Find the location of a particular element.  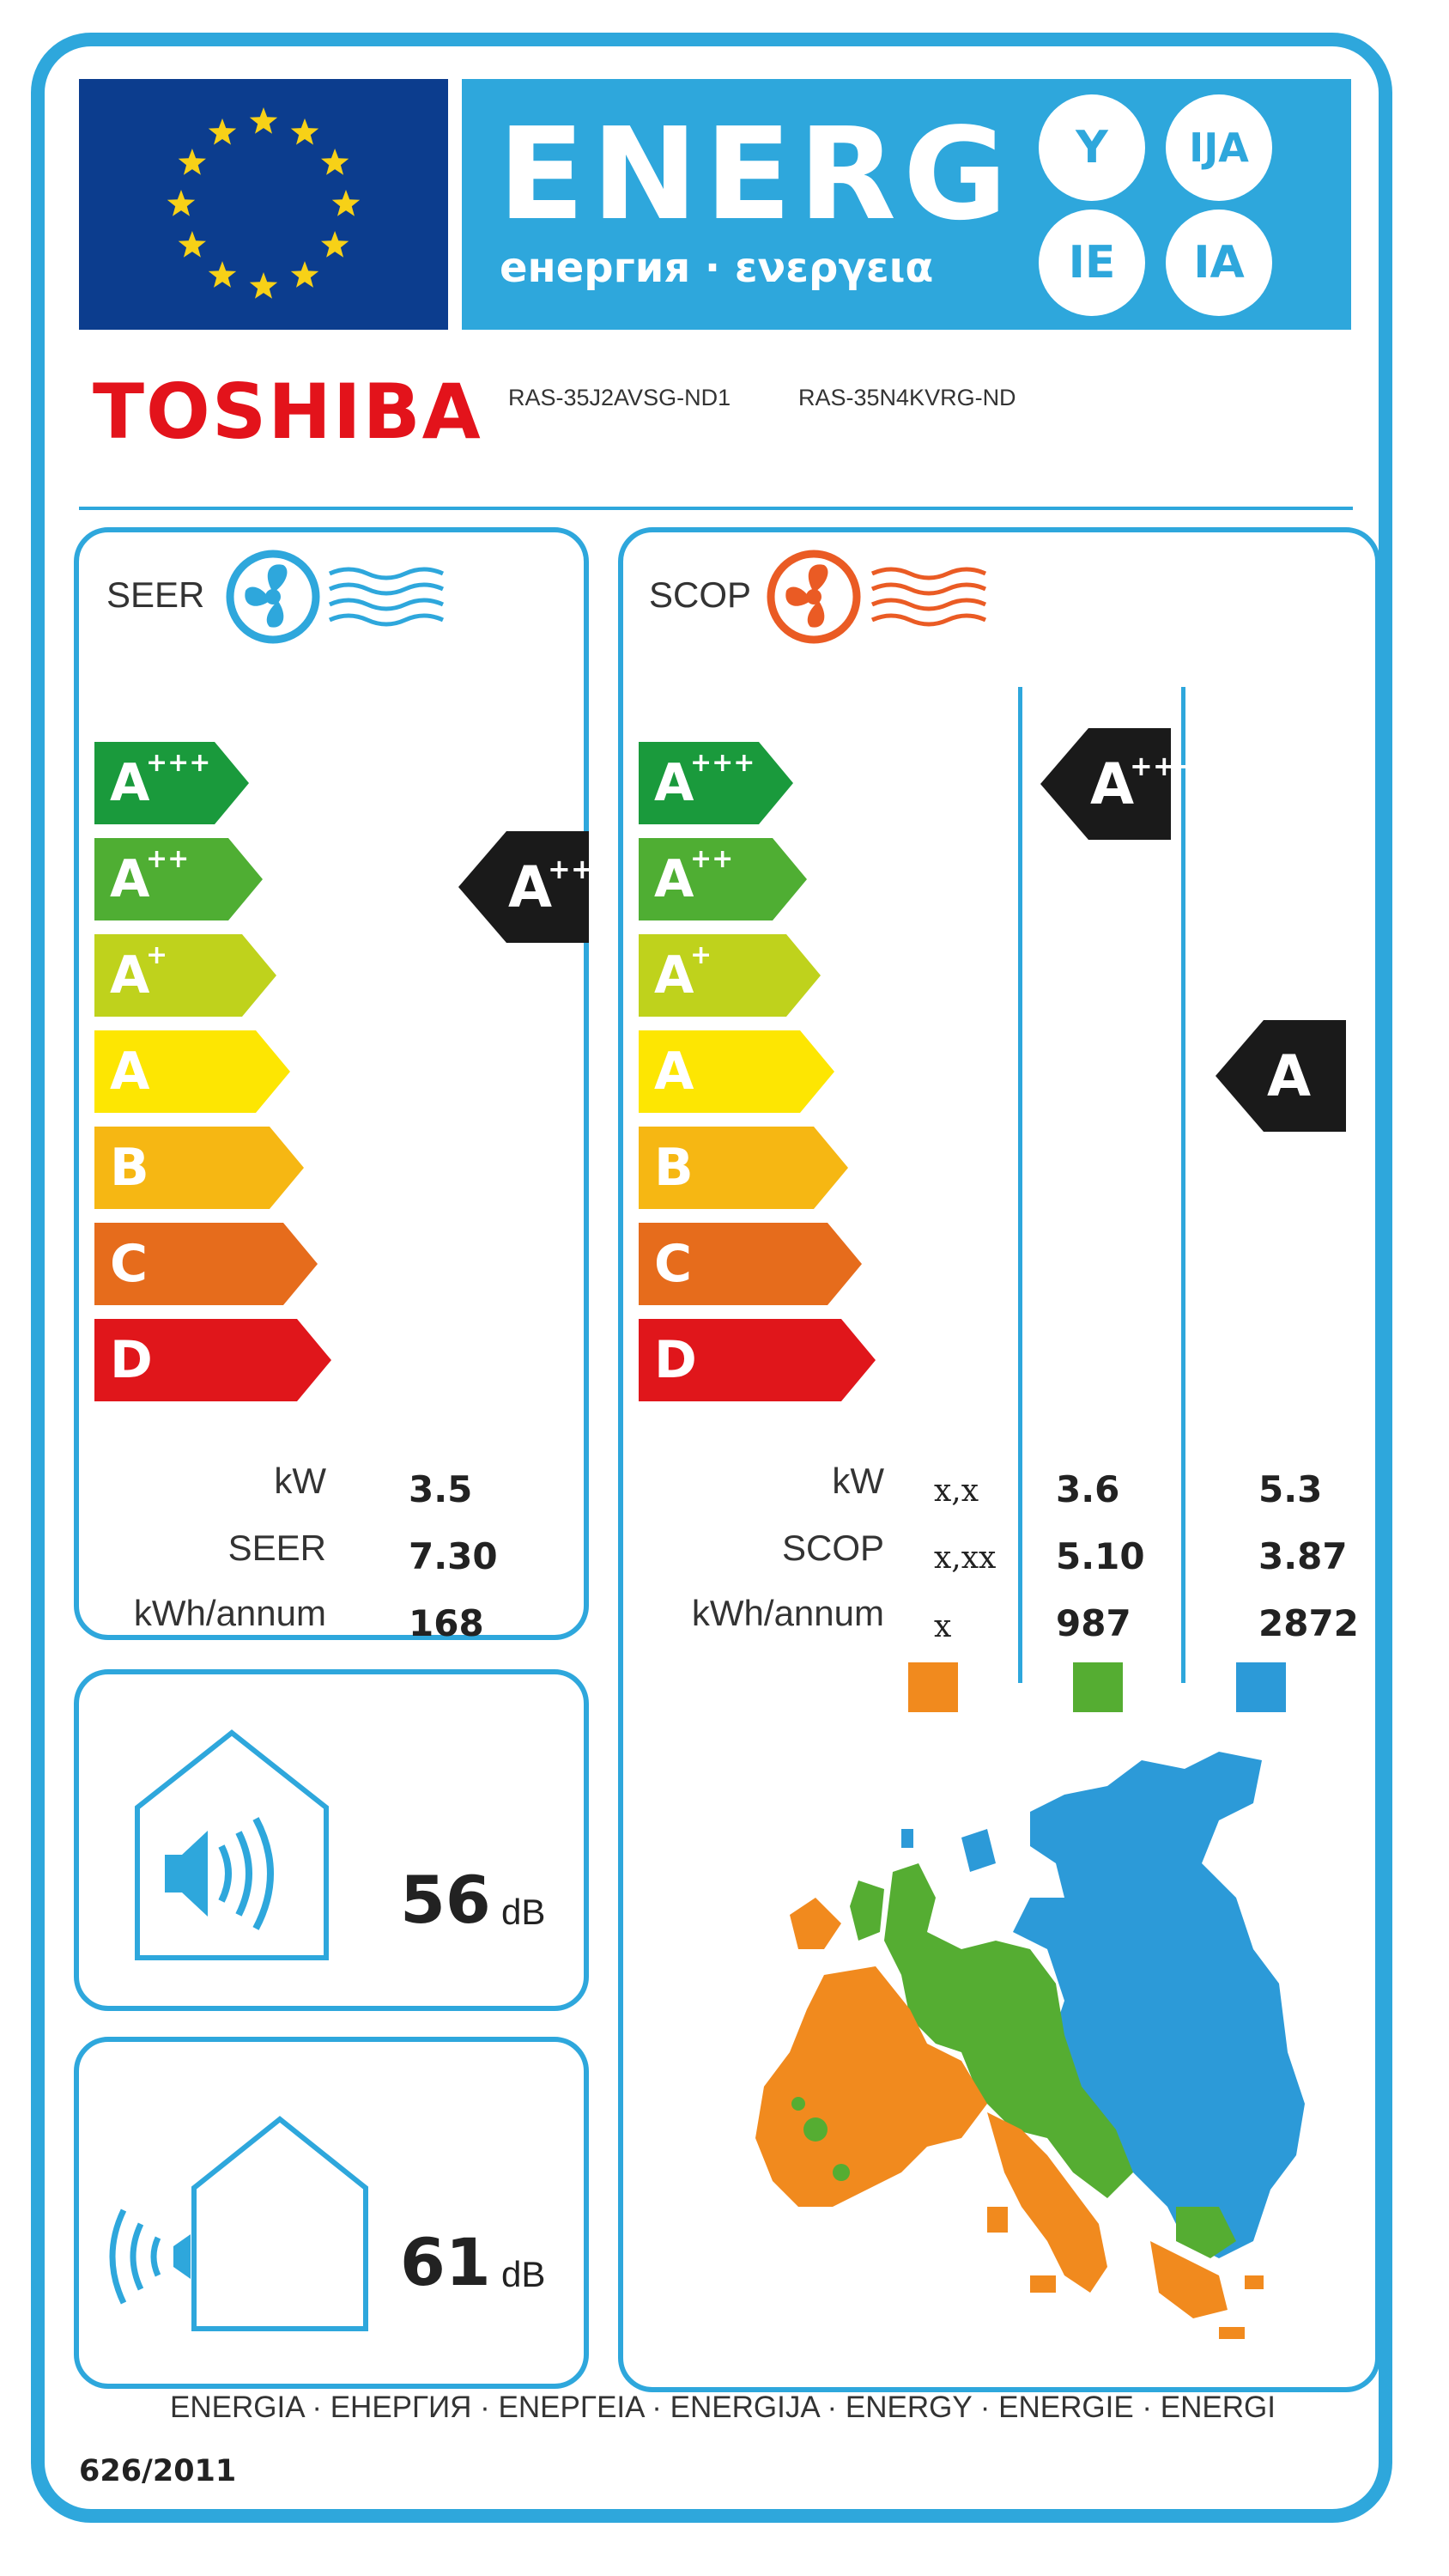

language-suffix-ia: IA is located at coordinates (1219, 263).